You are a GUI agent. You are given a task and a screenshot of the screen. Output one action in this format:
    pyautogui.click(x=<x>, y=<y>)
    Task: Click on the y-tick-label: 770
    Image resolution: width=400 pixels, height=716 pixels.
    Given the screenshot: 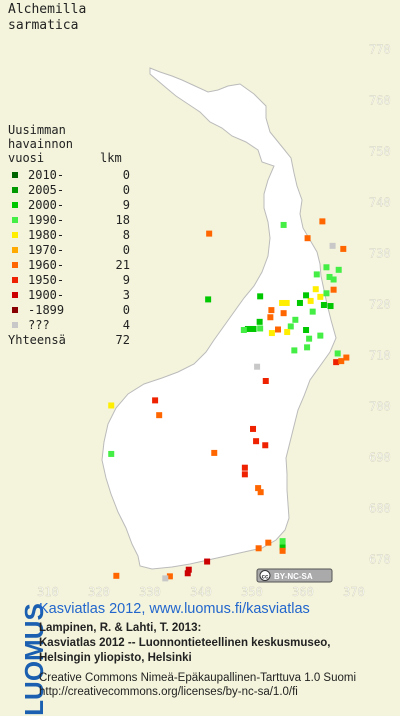 What is the action you would take?
    pyautogui.click(x=380, y=50)
    